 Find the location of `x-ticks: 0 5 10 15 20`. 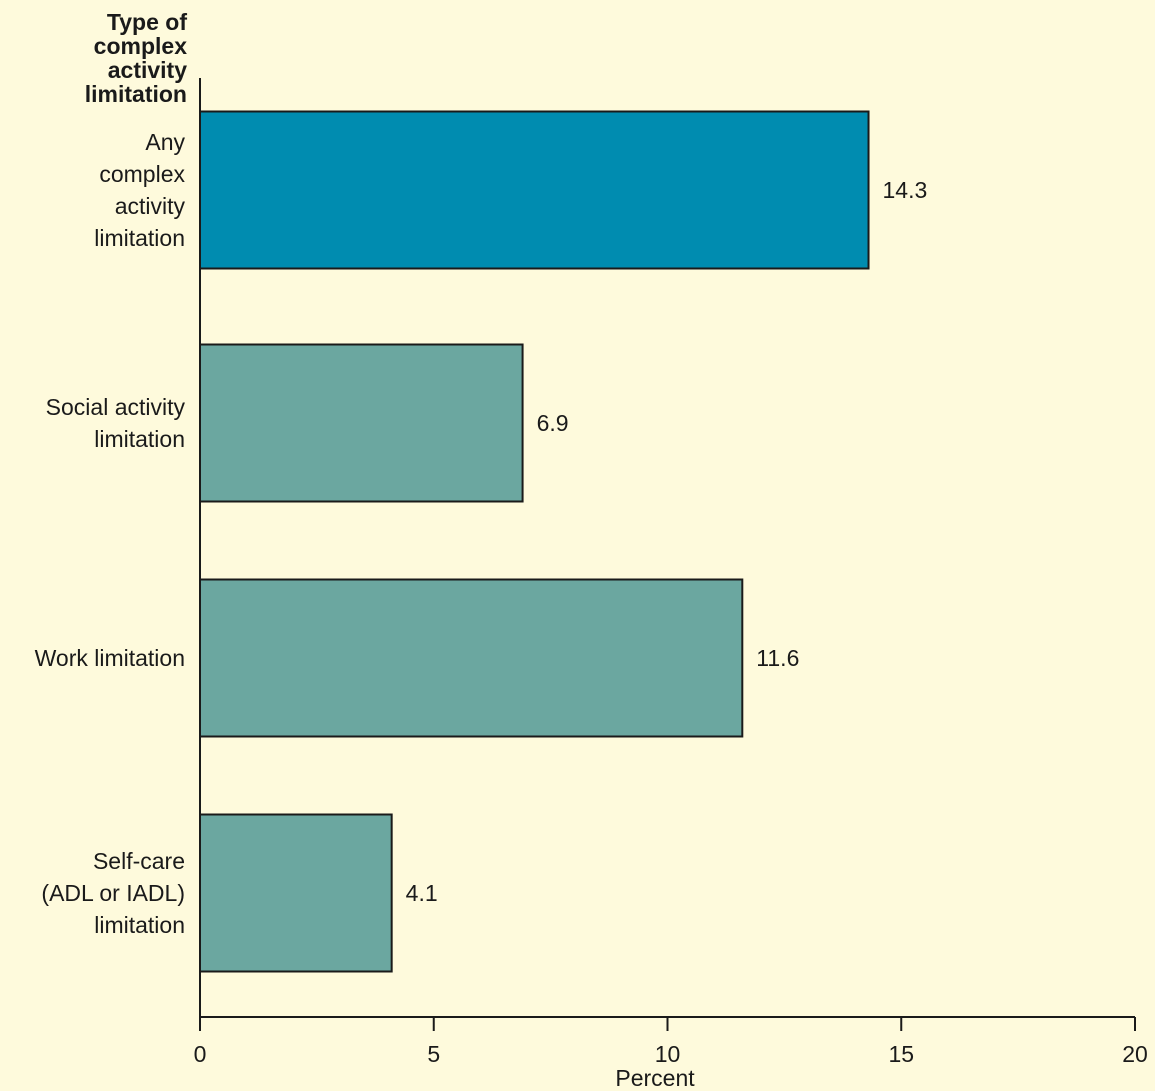

x-ticks: 0 5 10 15 20 is located at coordinates (671, 1042).